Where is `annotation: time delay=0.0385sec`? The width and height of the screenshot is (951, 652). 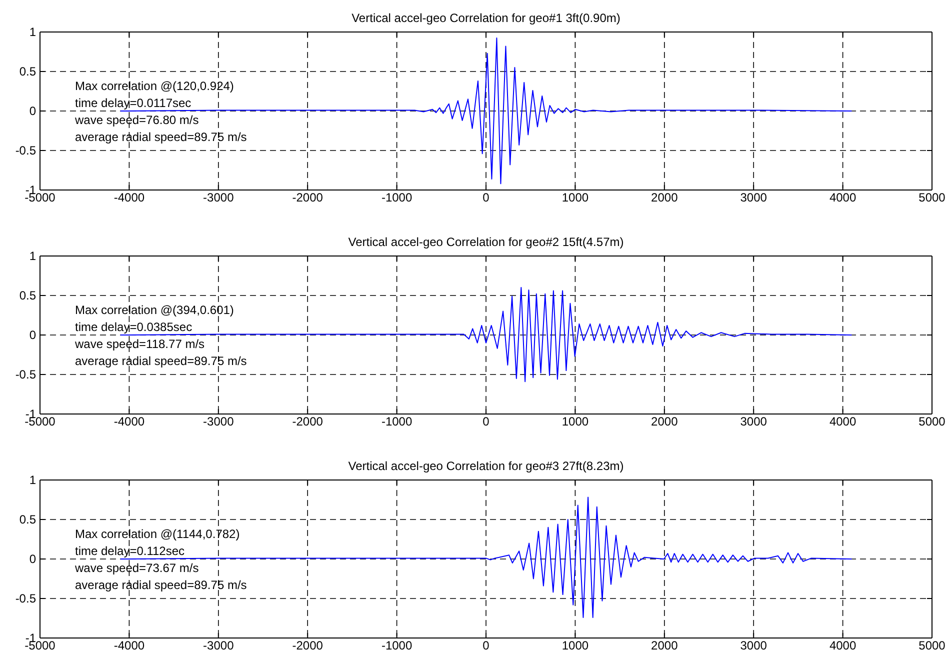 annotation: time delay=0.0385sec is located at coordinates (133, 327).